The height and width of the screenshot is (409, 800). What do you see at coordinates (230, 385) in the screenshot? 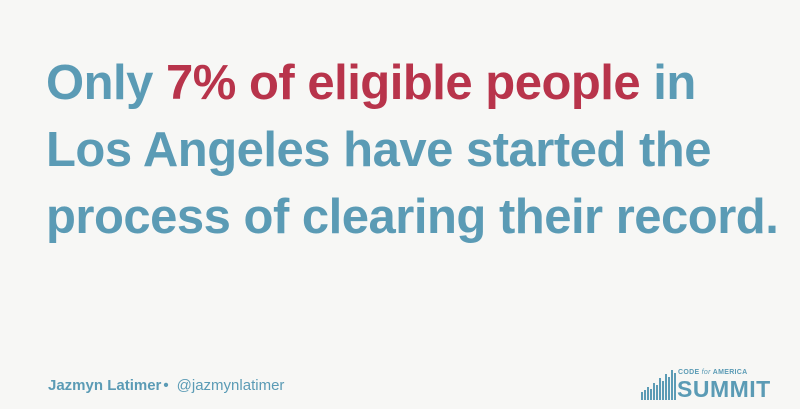
I see `speaker-handle: @jazmynlatimer` at bounding box center [230, 385].